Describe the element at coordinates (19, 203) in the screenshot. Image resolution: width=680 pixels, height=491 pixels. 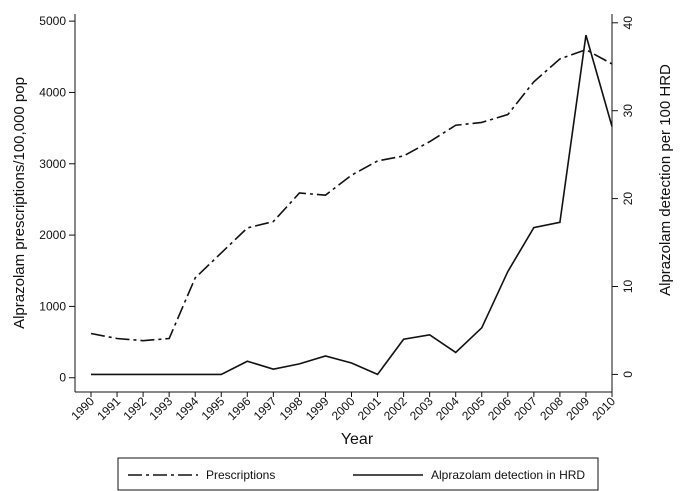
I see `y-axis-title: Alprazolam prescriptions/100,000 pop` at that location.